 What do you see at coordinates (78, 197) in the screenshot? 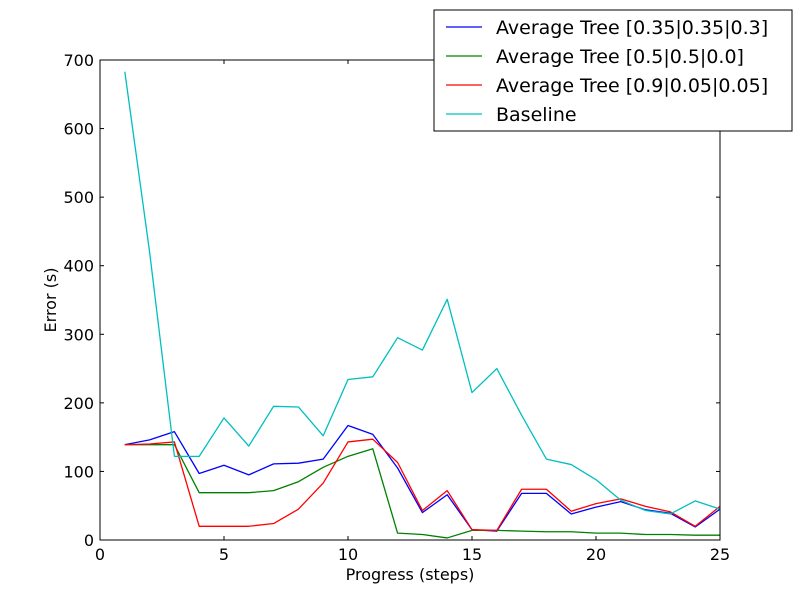
I see `y-tick-label: 500` at bounding box center [78, 197].